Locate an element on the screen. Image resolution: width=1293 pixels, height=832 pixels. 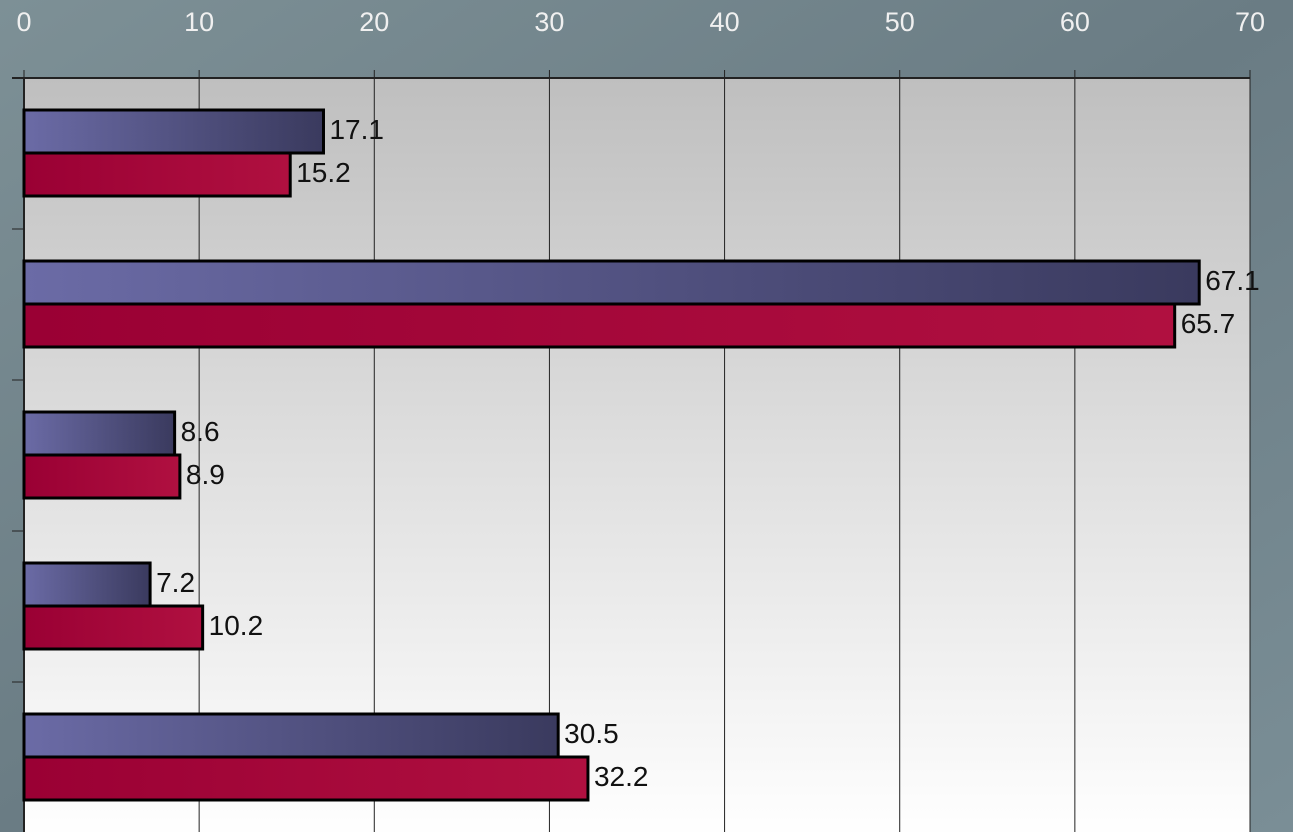
x-tick-label: 70 is located at coordinates (1250, 22).